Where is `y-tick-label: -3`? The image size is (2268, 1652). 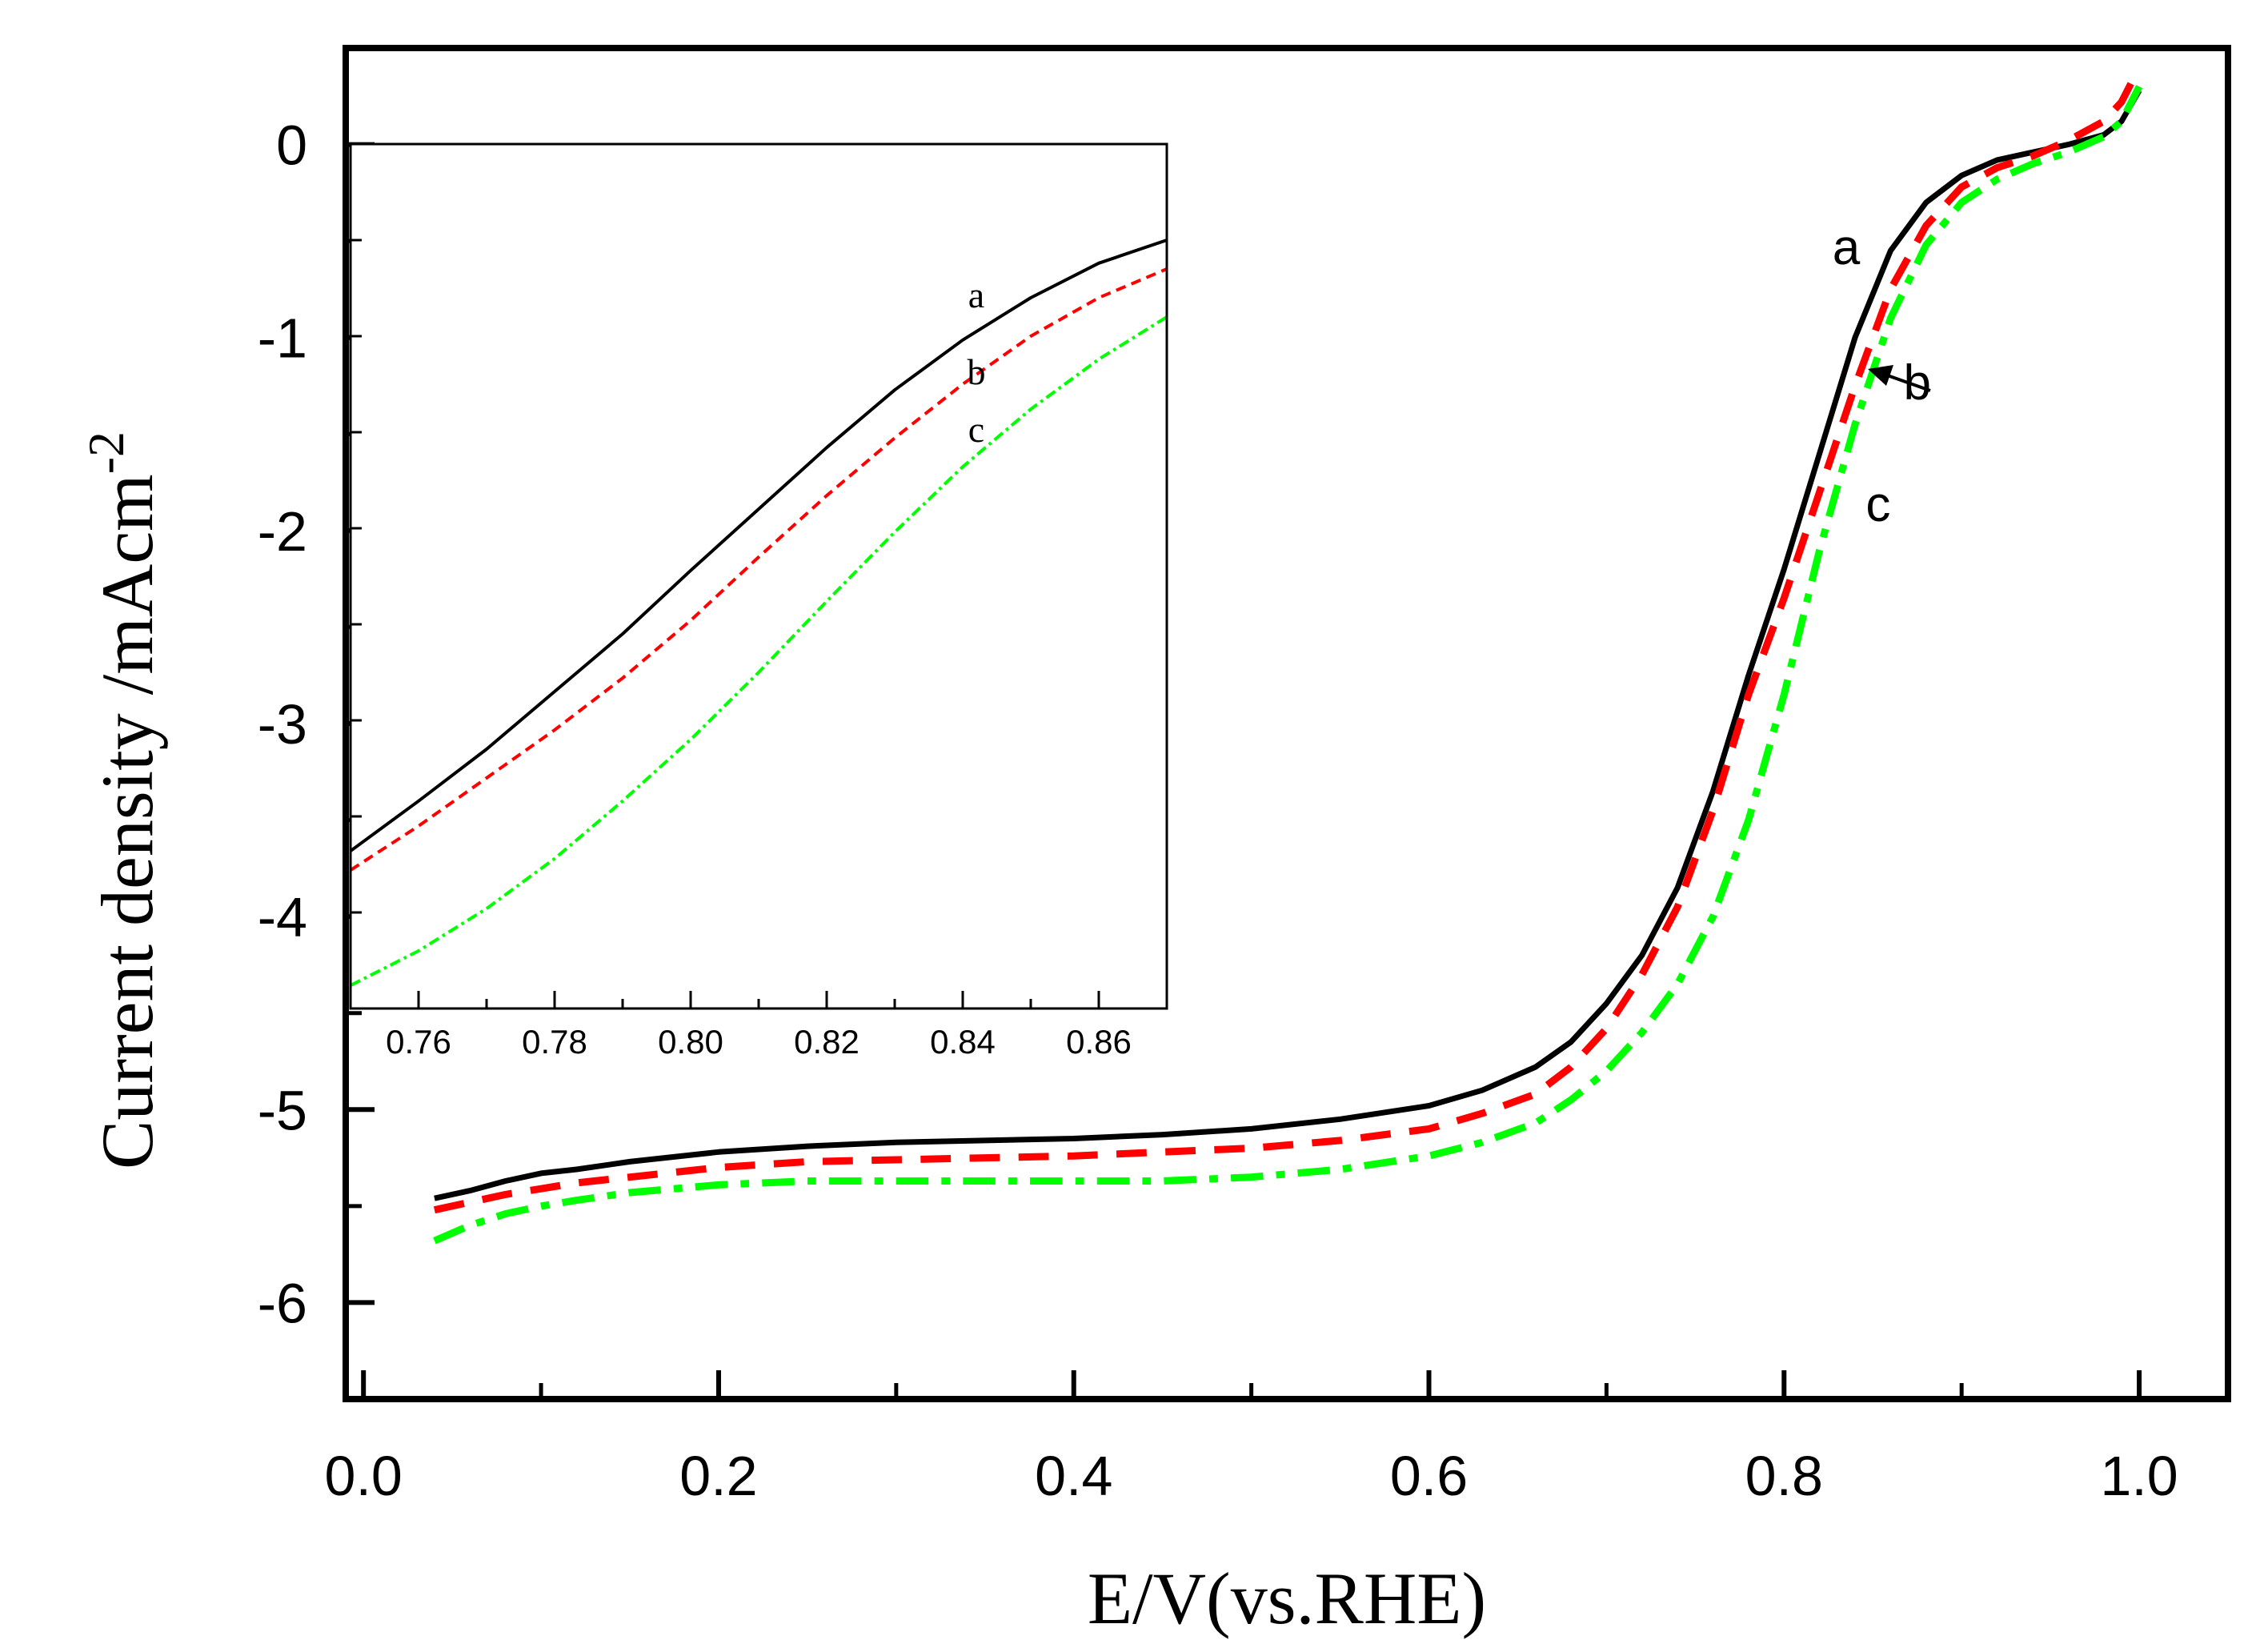
y-tick-label: -3 is located at coordinates (282, 724).